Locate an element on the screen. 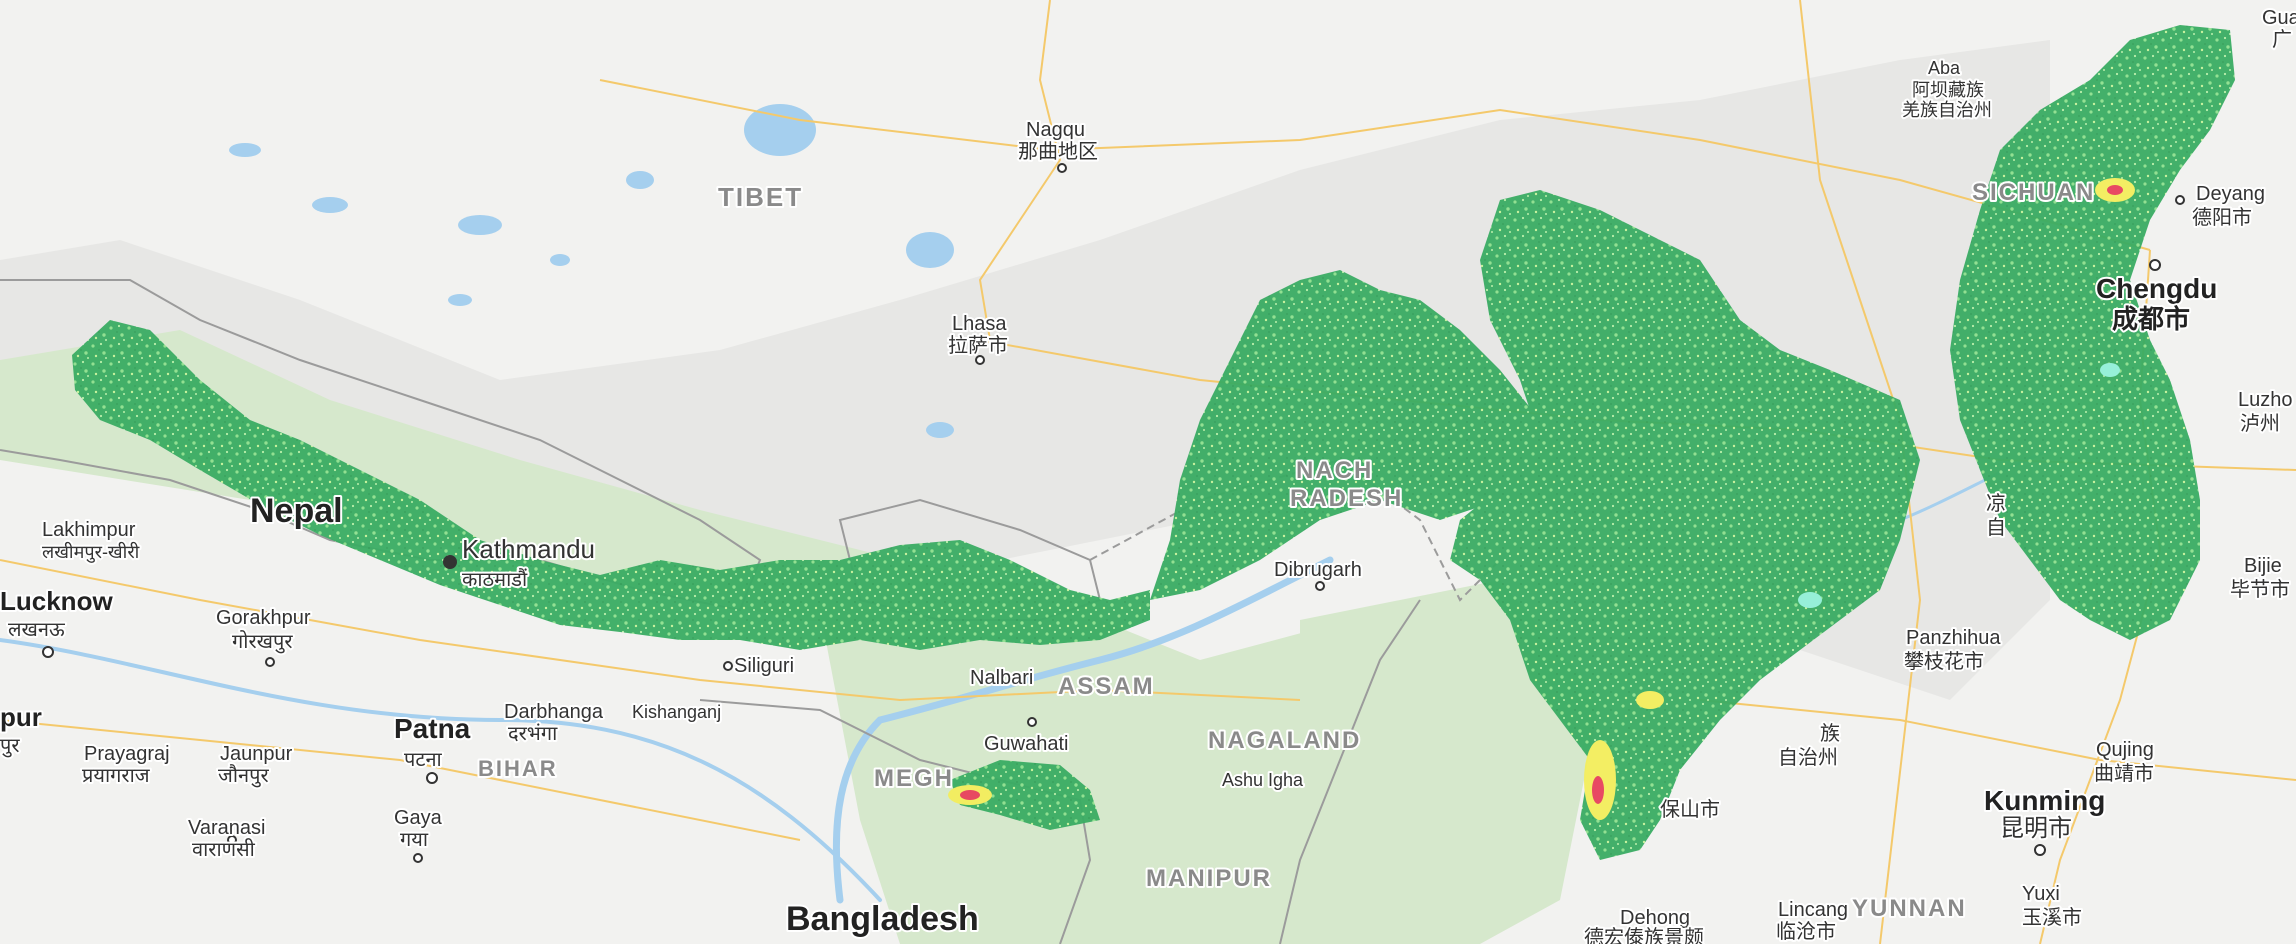 This screenshot has height=944, width=2296. city-label-liangshan-1: 凉 is located at coordinates (1996, 503).